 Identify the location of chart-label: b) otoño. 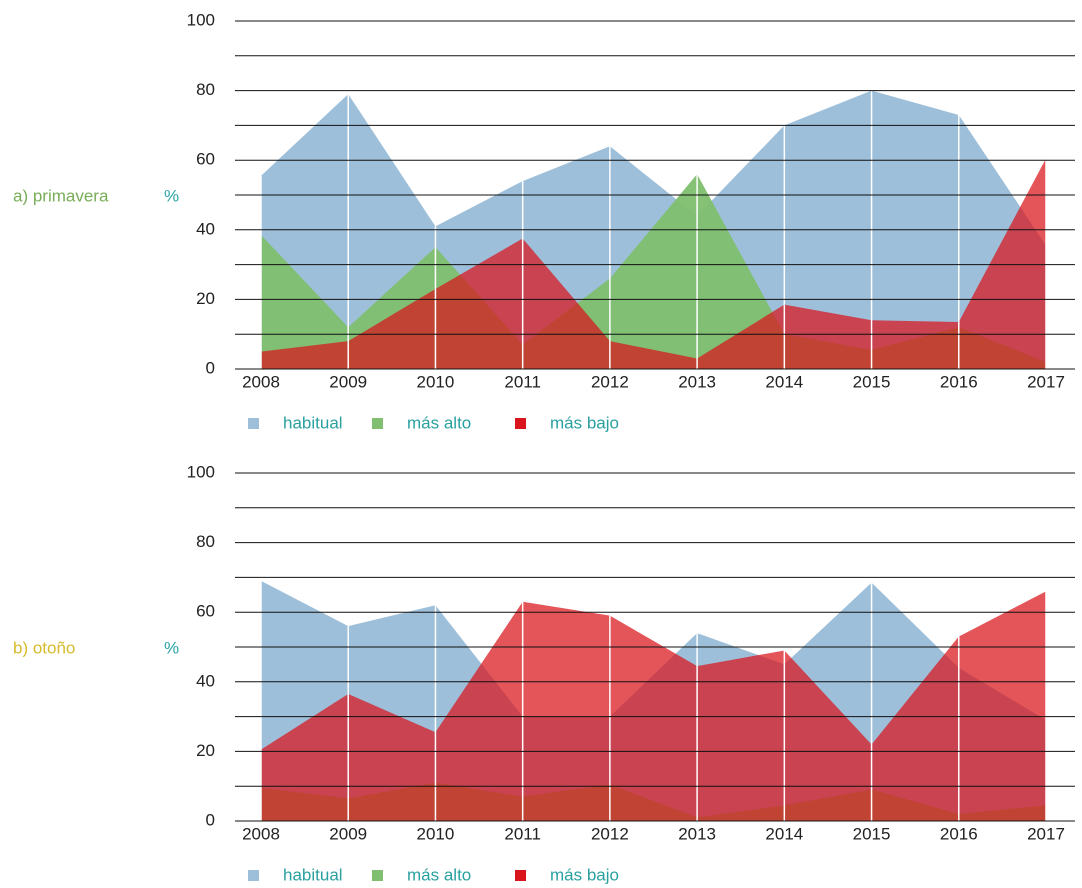
(44, 647).